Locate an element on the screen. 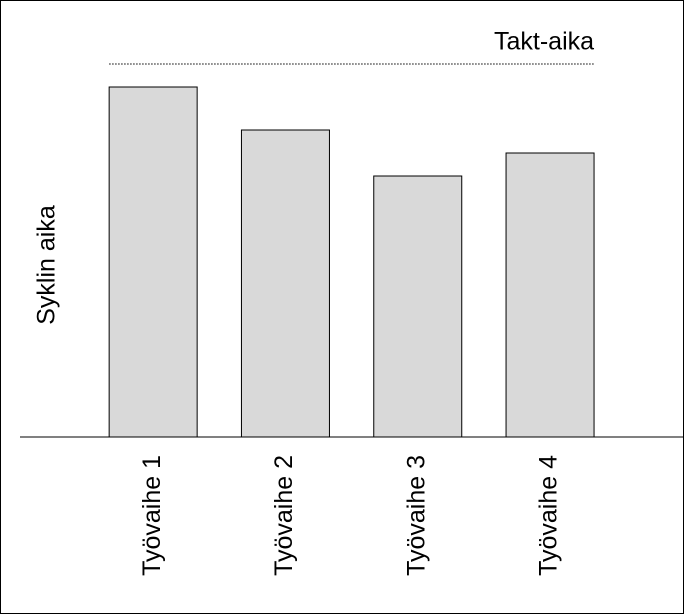 The width and height of the screenshot is (684, 614). x-tick-label: Työvaihe 3 is located at coordinates (416, 515).